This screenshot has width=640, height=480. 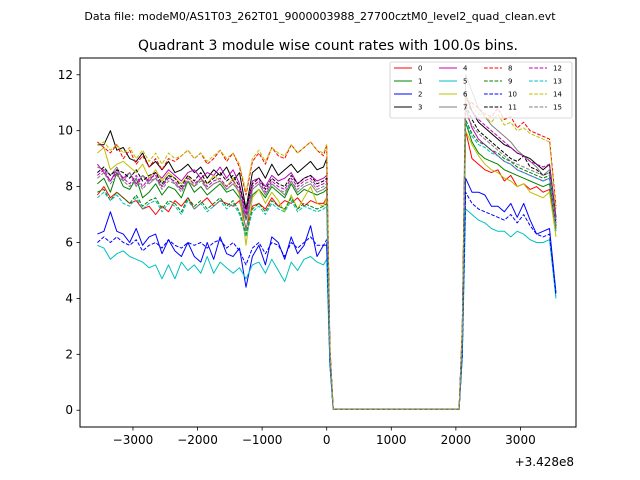 What do you see at coordinates (65, 75) in the screenshot?
I see `y-tick-label: 12` at bounding box center [65, 75].